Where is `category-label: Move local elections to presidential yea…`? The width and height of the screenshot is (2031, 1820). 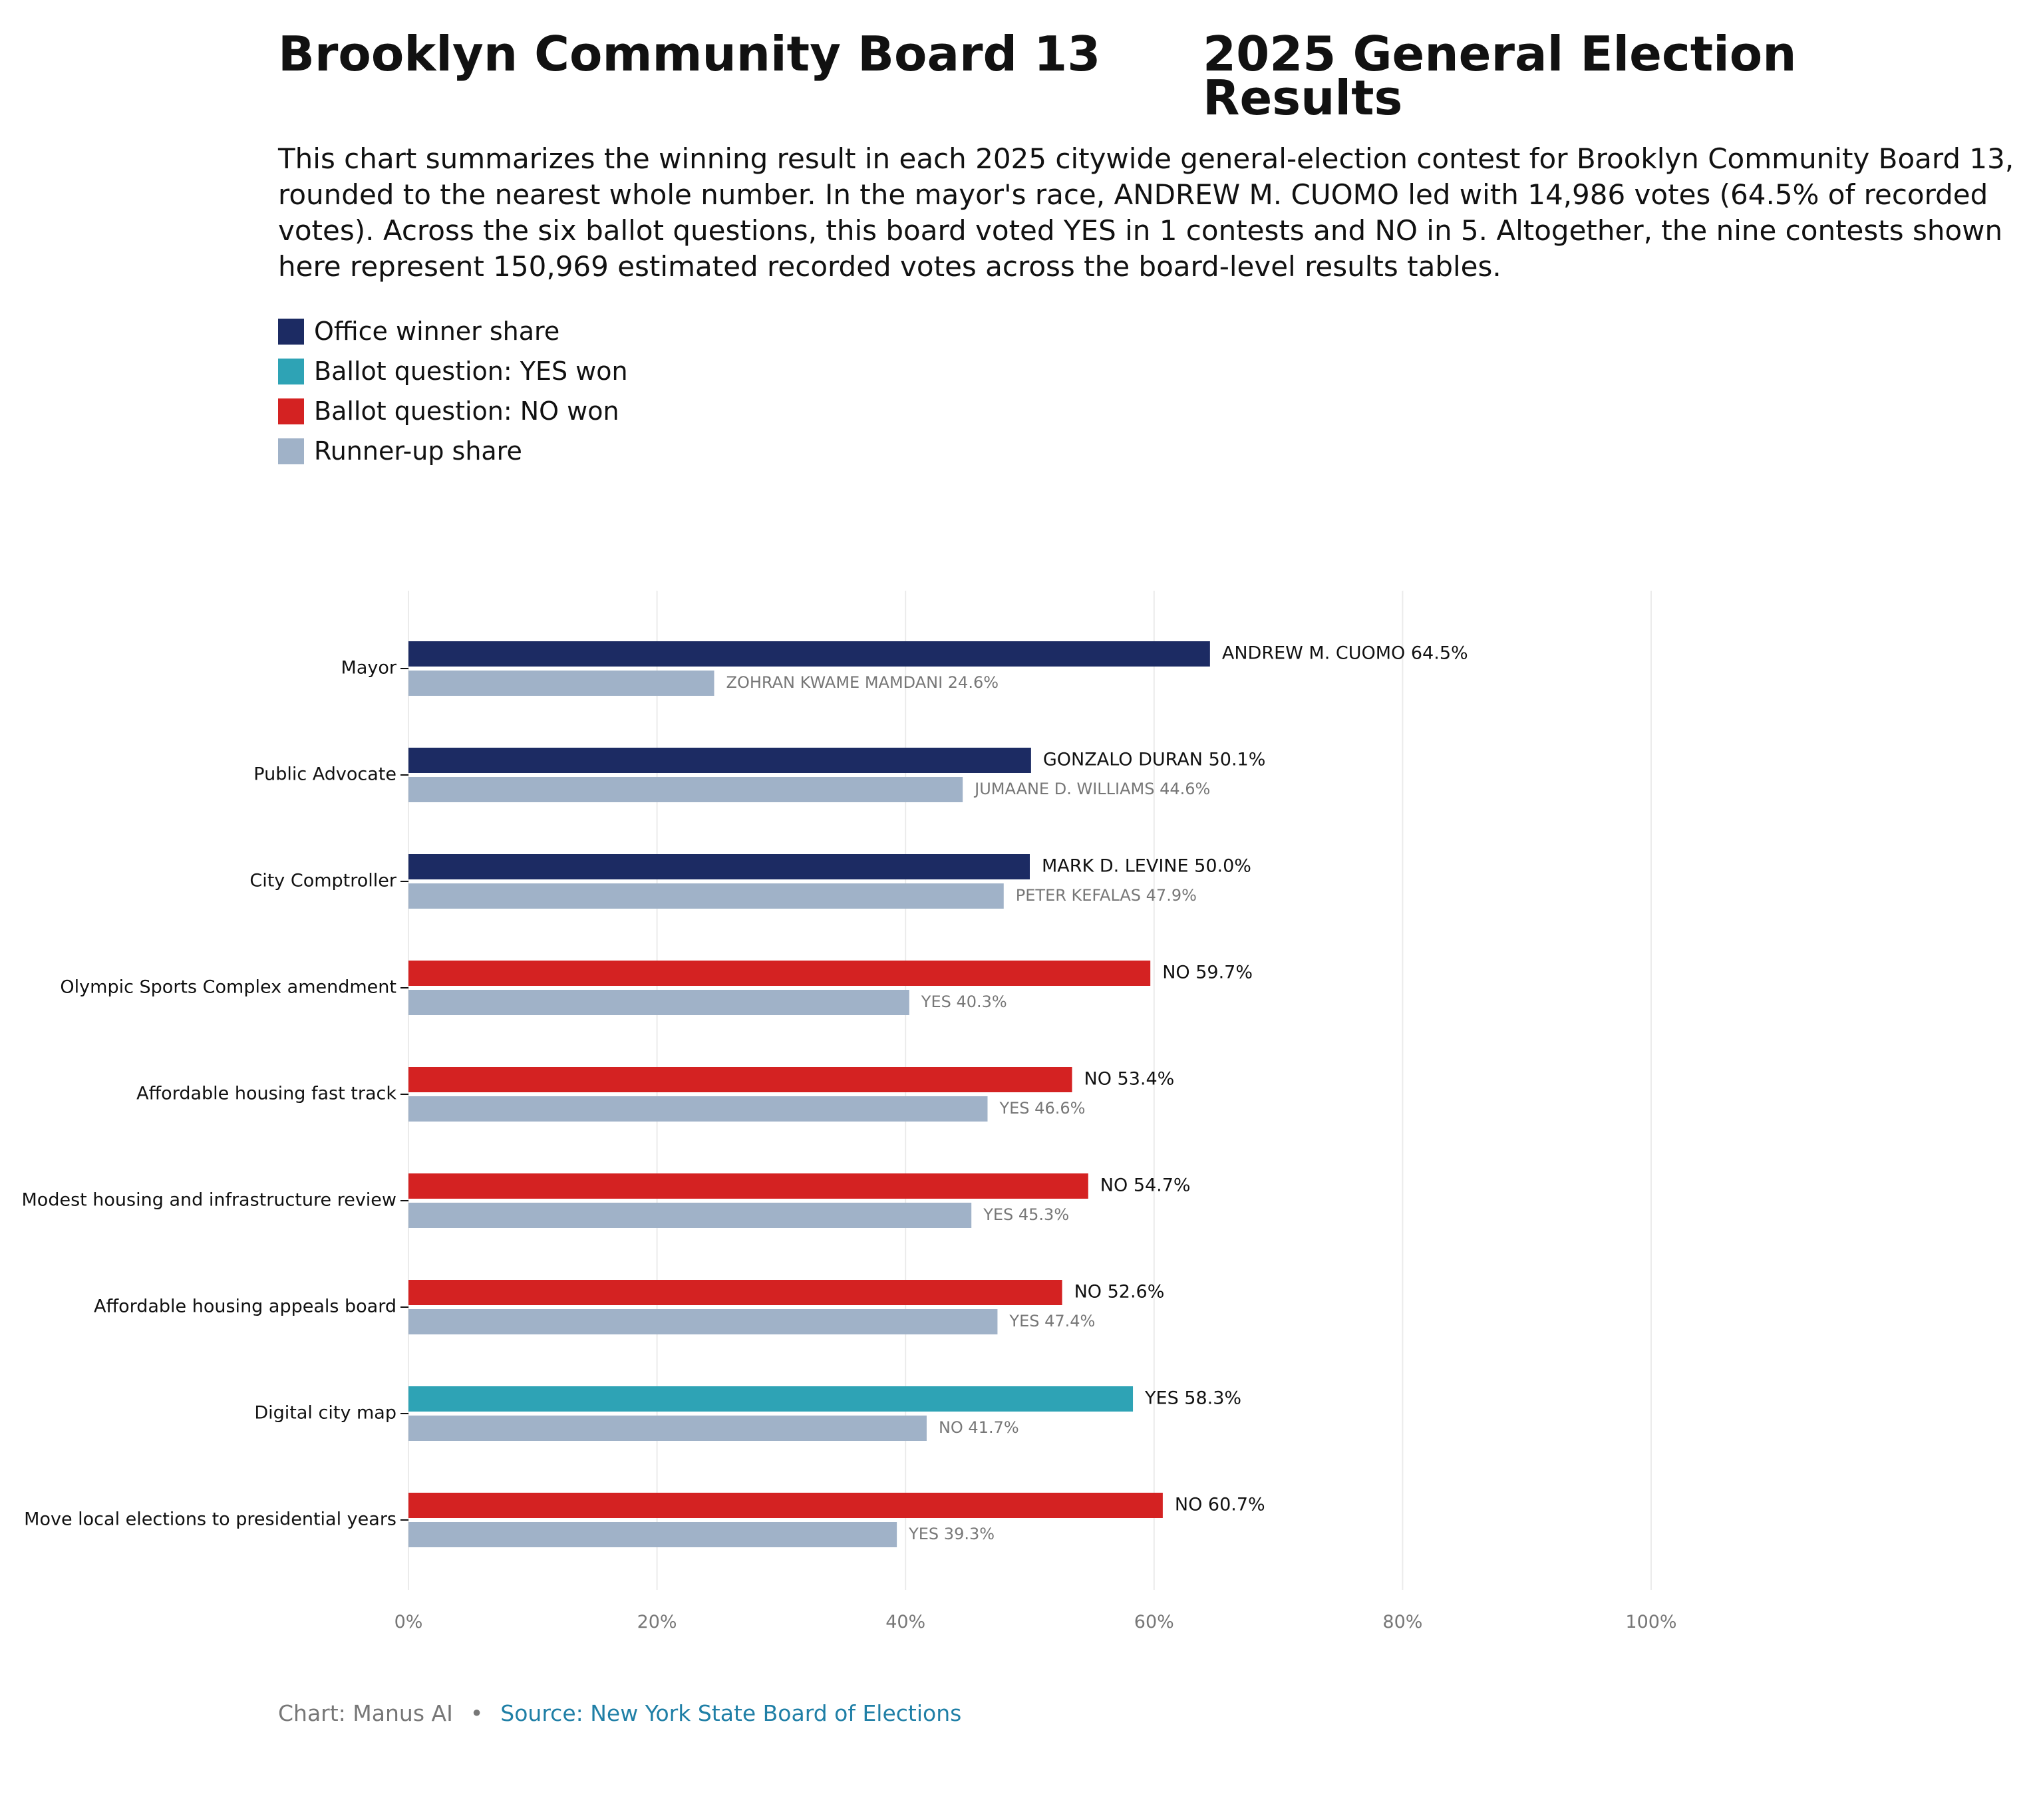 category-label: Move local elections to presidential yea… is located at coordinates (210, 1519).